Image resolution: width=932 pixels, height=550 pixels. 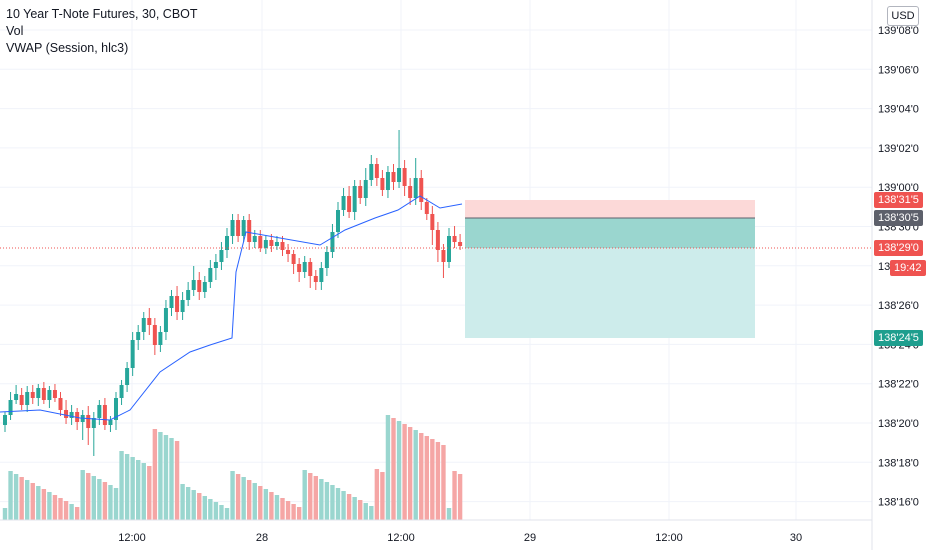 What do you see at coordinates (898, 503) in the screenshot?
I see `y-tick-label: 138'16'0` at bounding box center [898, 503].